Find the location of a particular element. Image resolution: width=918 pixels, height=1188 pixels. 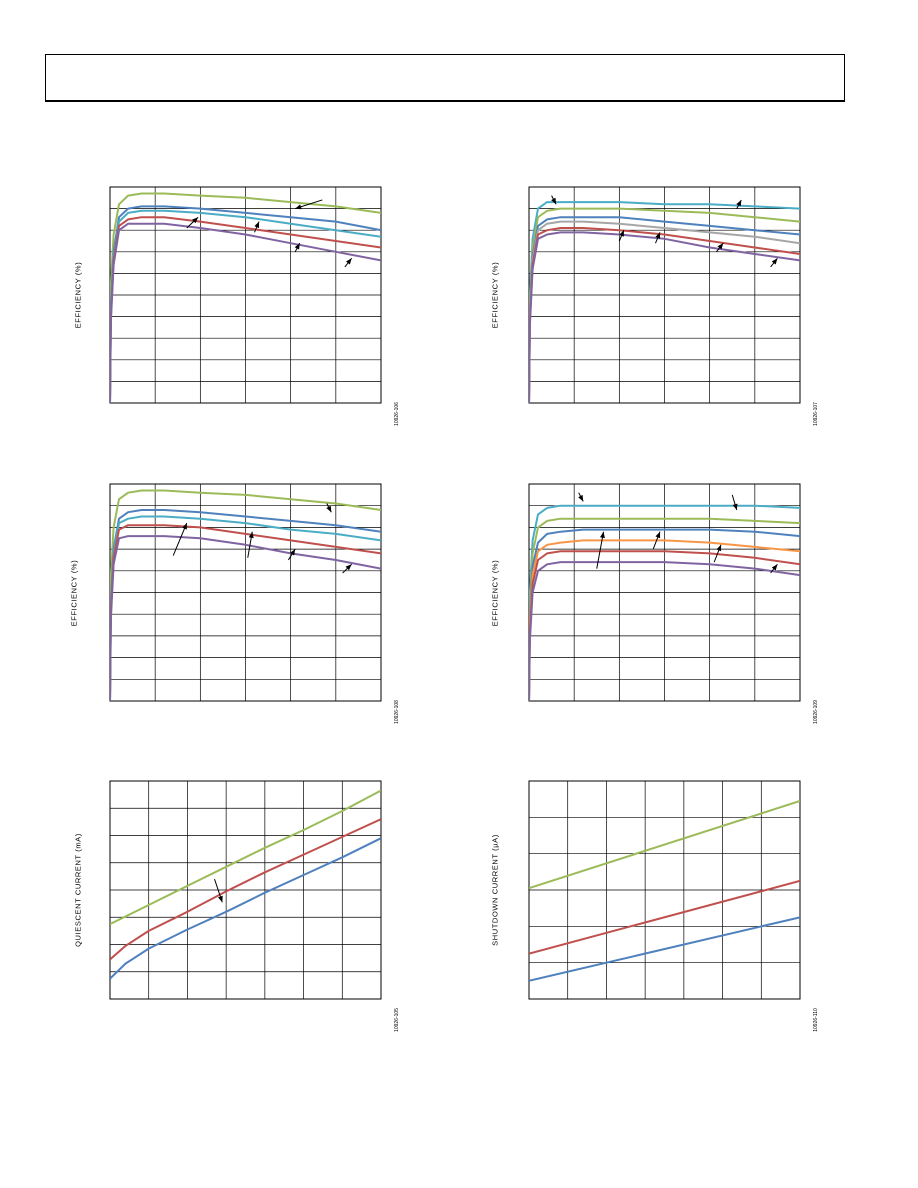

callout-line is located at coordinates (600, 550).